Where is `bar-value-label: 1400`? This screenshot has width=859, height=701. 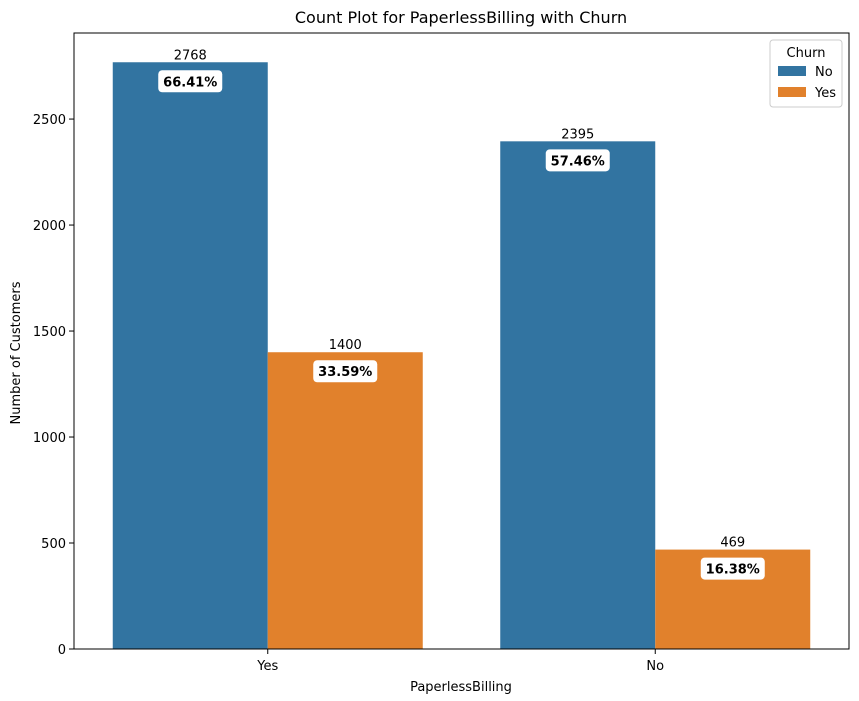 bar-value-label: 1400 is located at coordinates (345, 345).